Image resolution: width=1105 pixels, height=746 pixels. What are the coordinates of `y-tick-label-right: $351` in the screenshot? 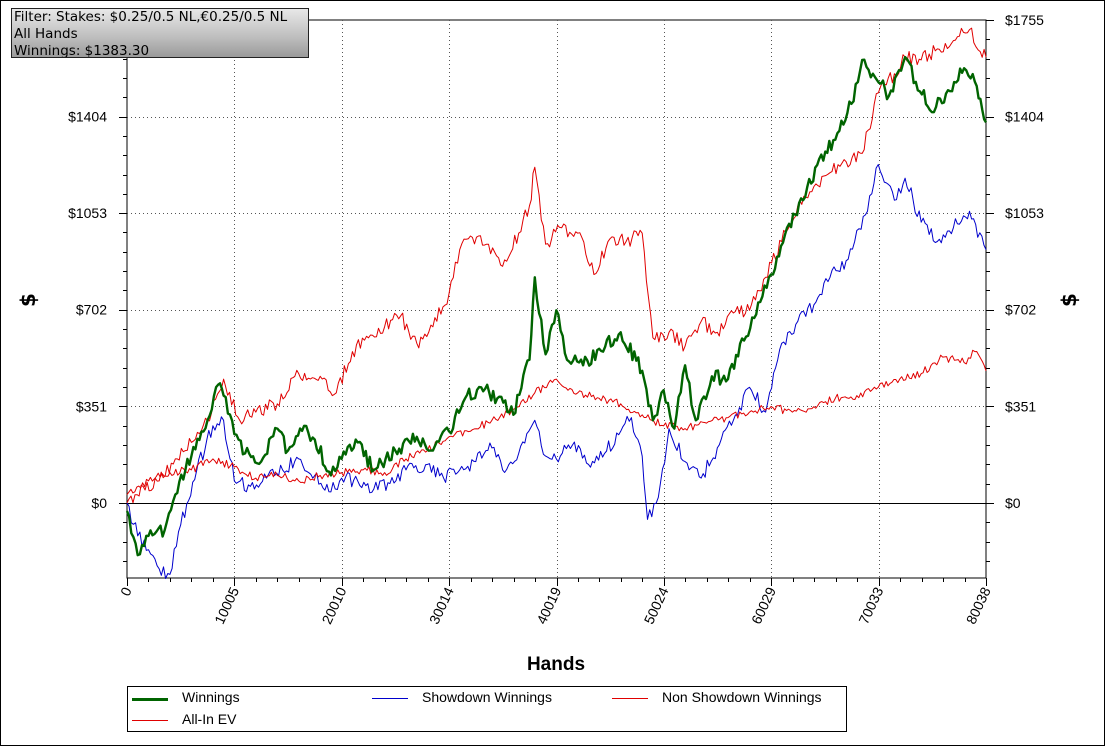 It's located at (1020, 406).